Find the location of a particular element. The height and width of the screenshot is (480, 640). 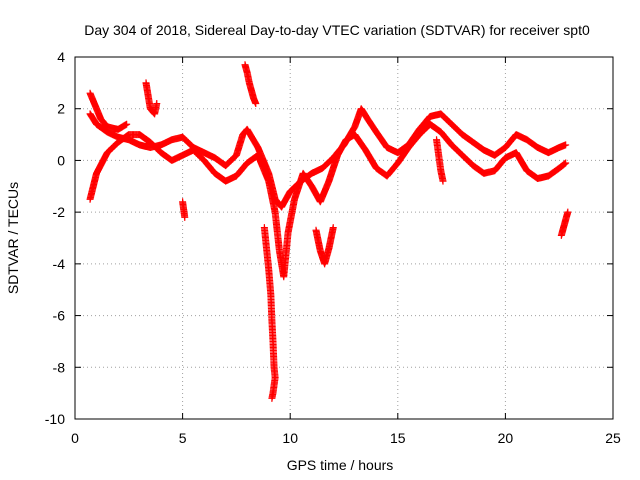

y-tick-label: 2 is located at coordinates (61, 109).